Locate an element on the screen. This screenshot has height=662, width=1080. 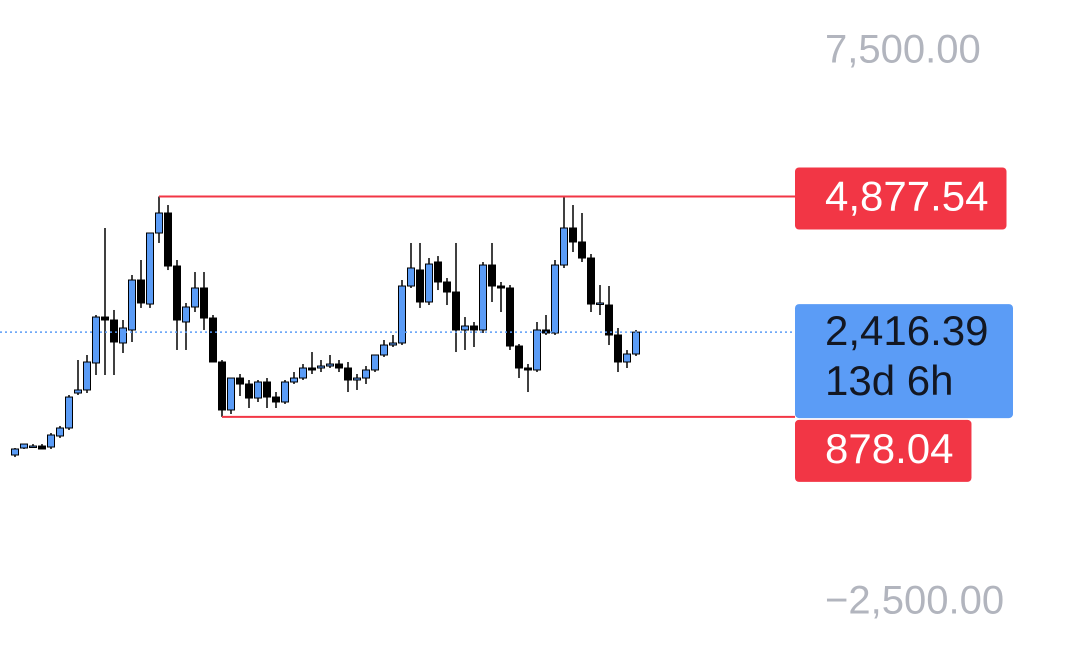
level-label: 4,877.54 is located at coordinates (907, 196).